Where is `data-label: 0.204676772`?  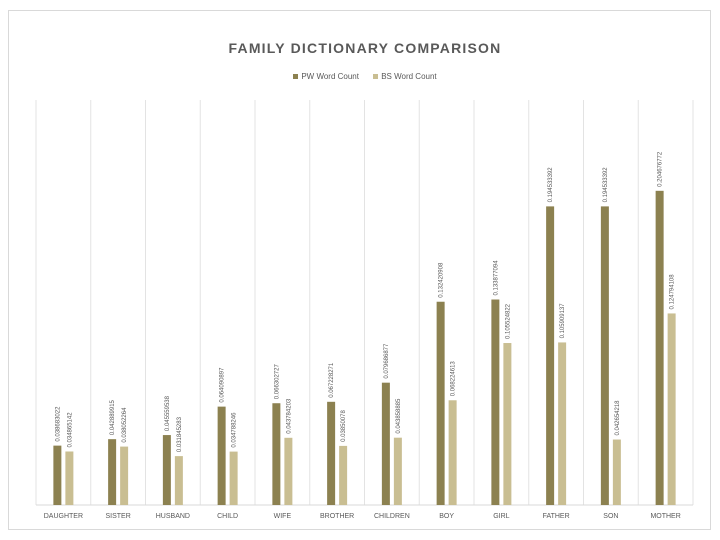
data-label: 0.204676772 is located at coordinates (661, 169).